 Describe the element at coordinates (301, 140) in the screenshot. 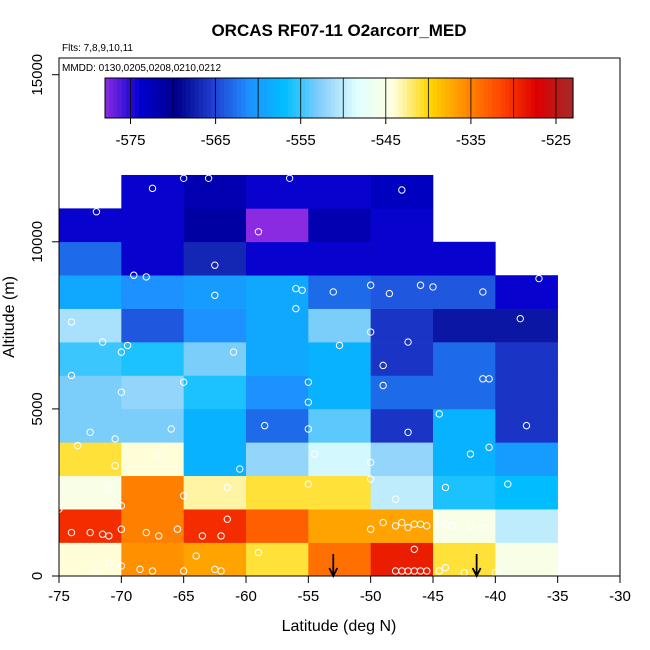

I see `colorbar-tick-label: -555` at that location.